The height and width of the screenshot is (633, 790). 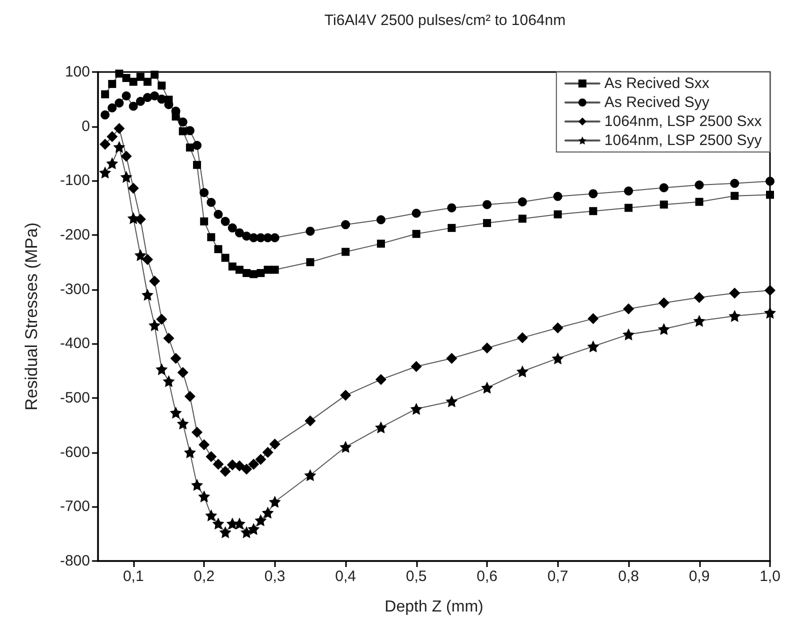 I want to click on legend-label: 1064nm, LSP 2500 Syy, so click(x=683, y=140).